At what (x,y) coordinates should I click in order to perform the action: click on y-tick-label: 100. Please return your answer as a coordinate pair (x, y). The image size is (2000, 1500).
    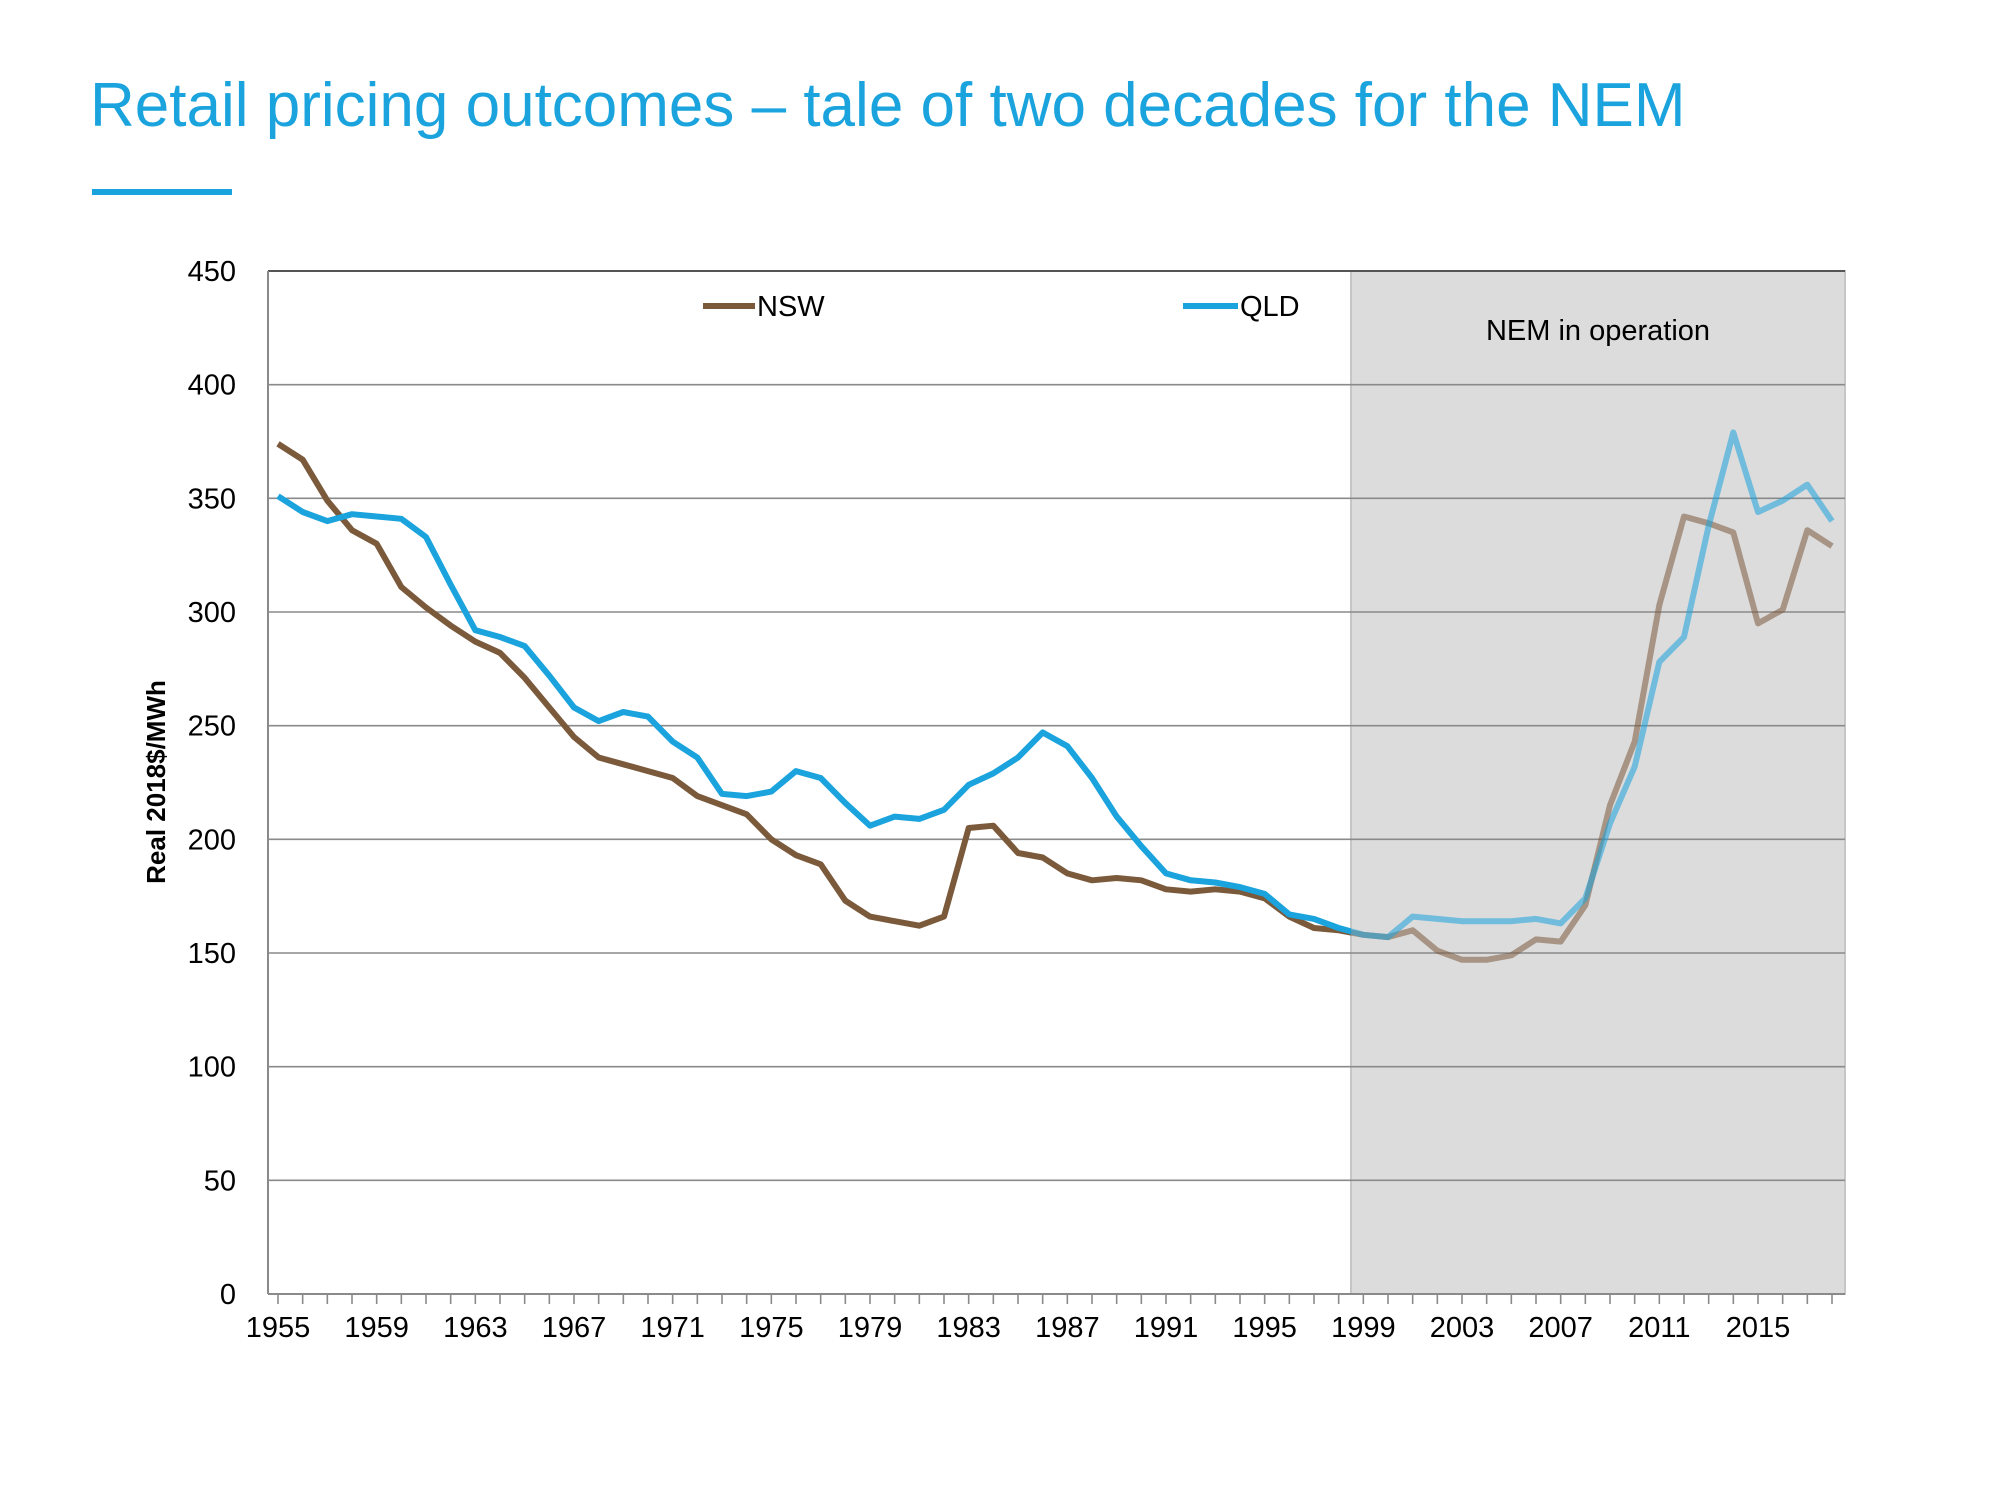
    Looking at the image, I should click on (212, 1068).